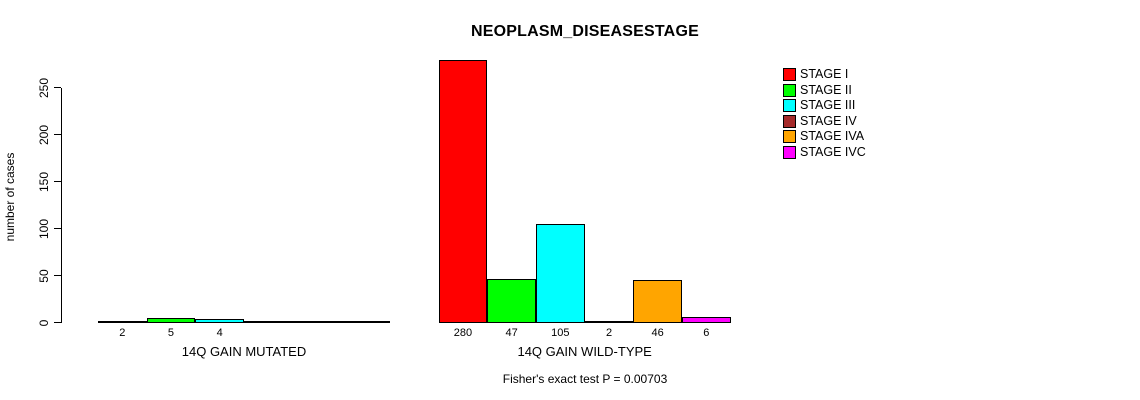  I want to click on legend-item: STAGE III, so click(824, 106).